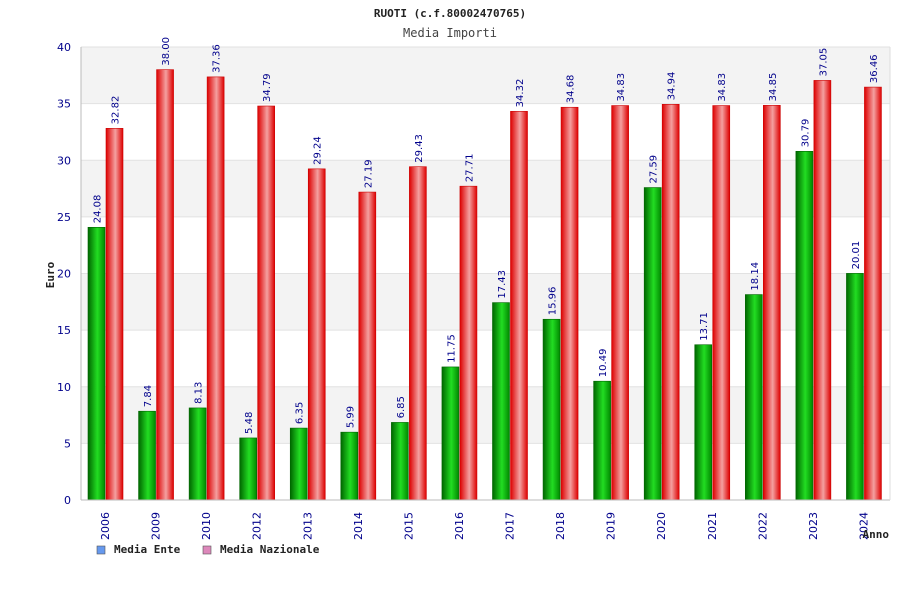  Describe the element at coordinates (249, 423) in the screenshot. I see `data-label-media-ente: 5.48` at that location.